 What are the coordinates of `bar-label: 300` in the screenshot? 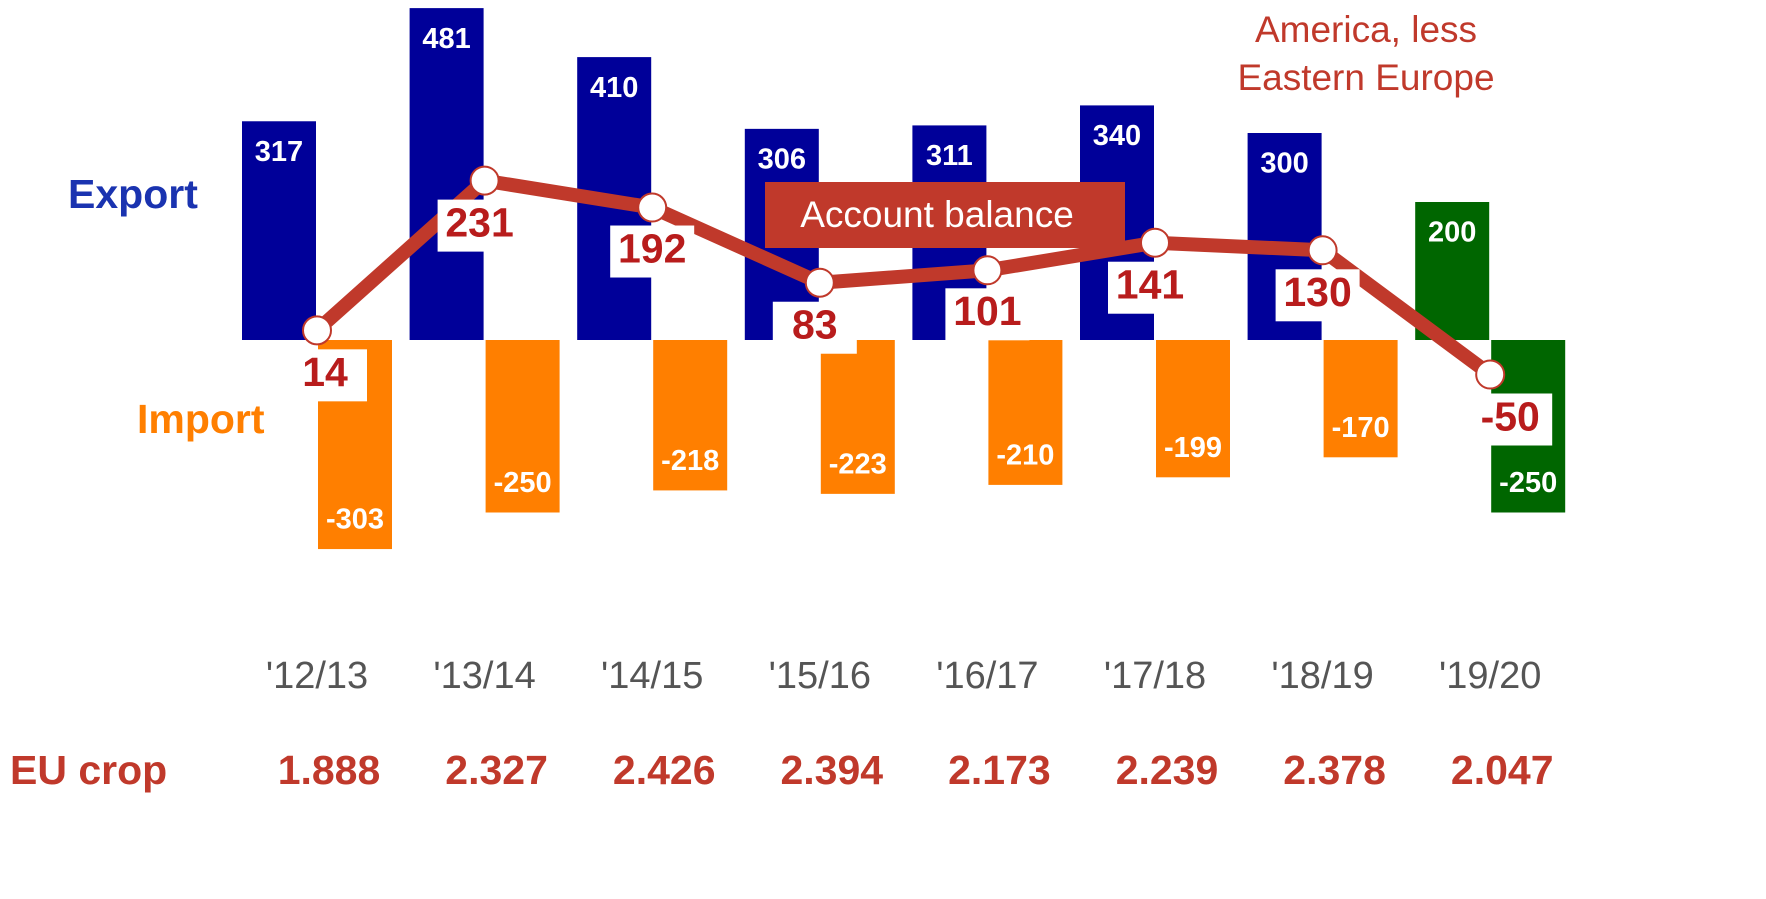 It's located at (1284, 164).